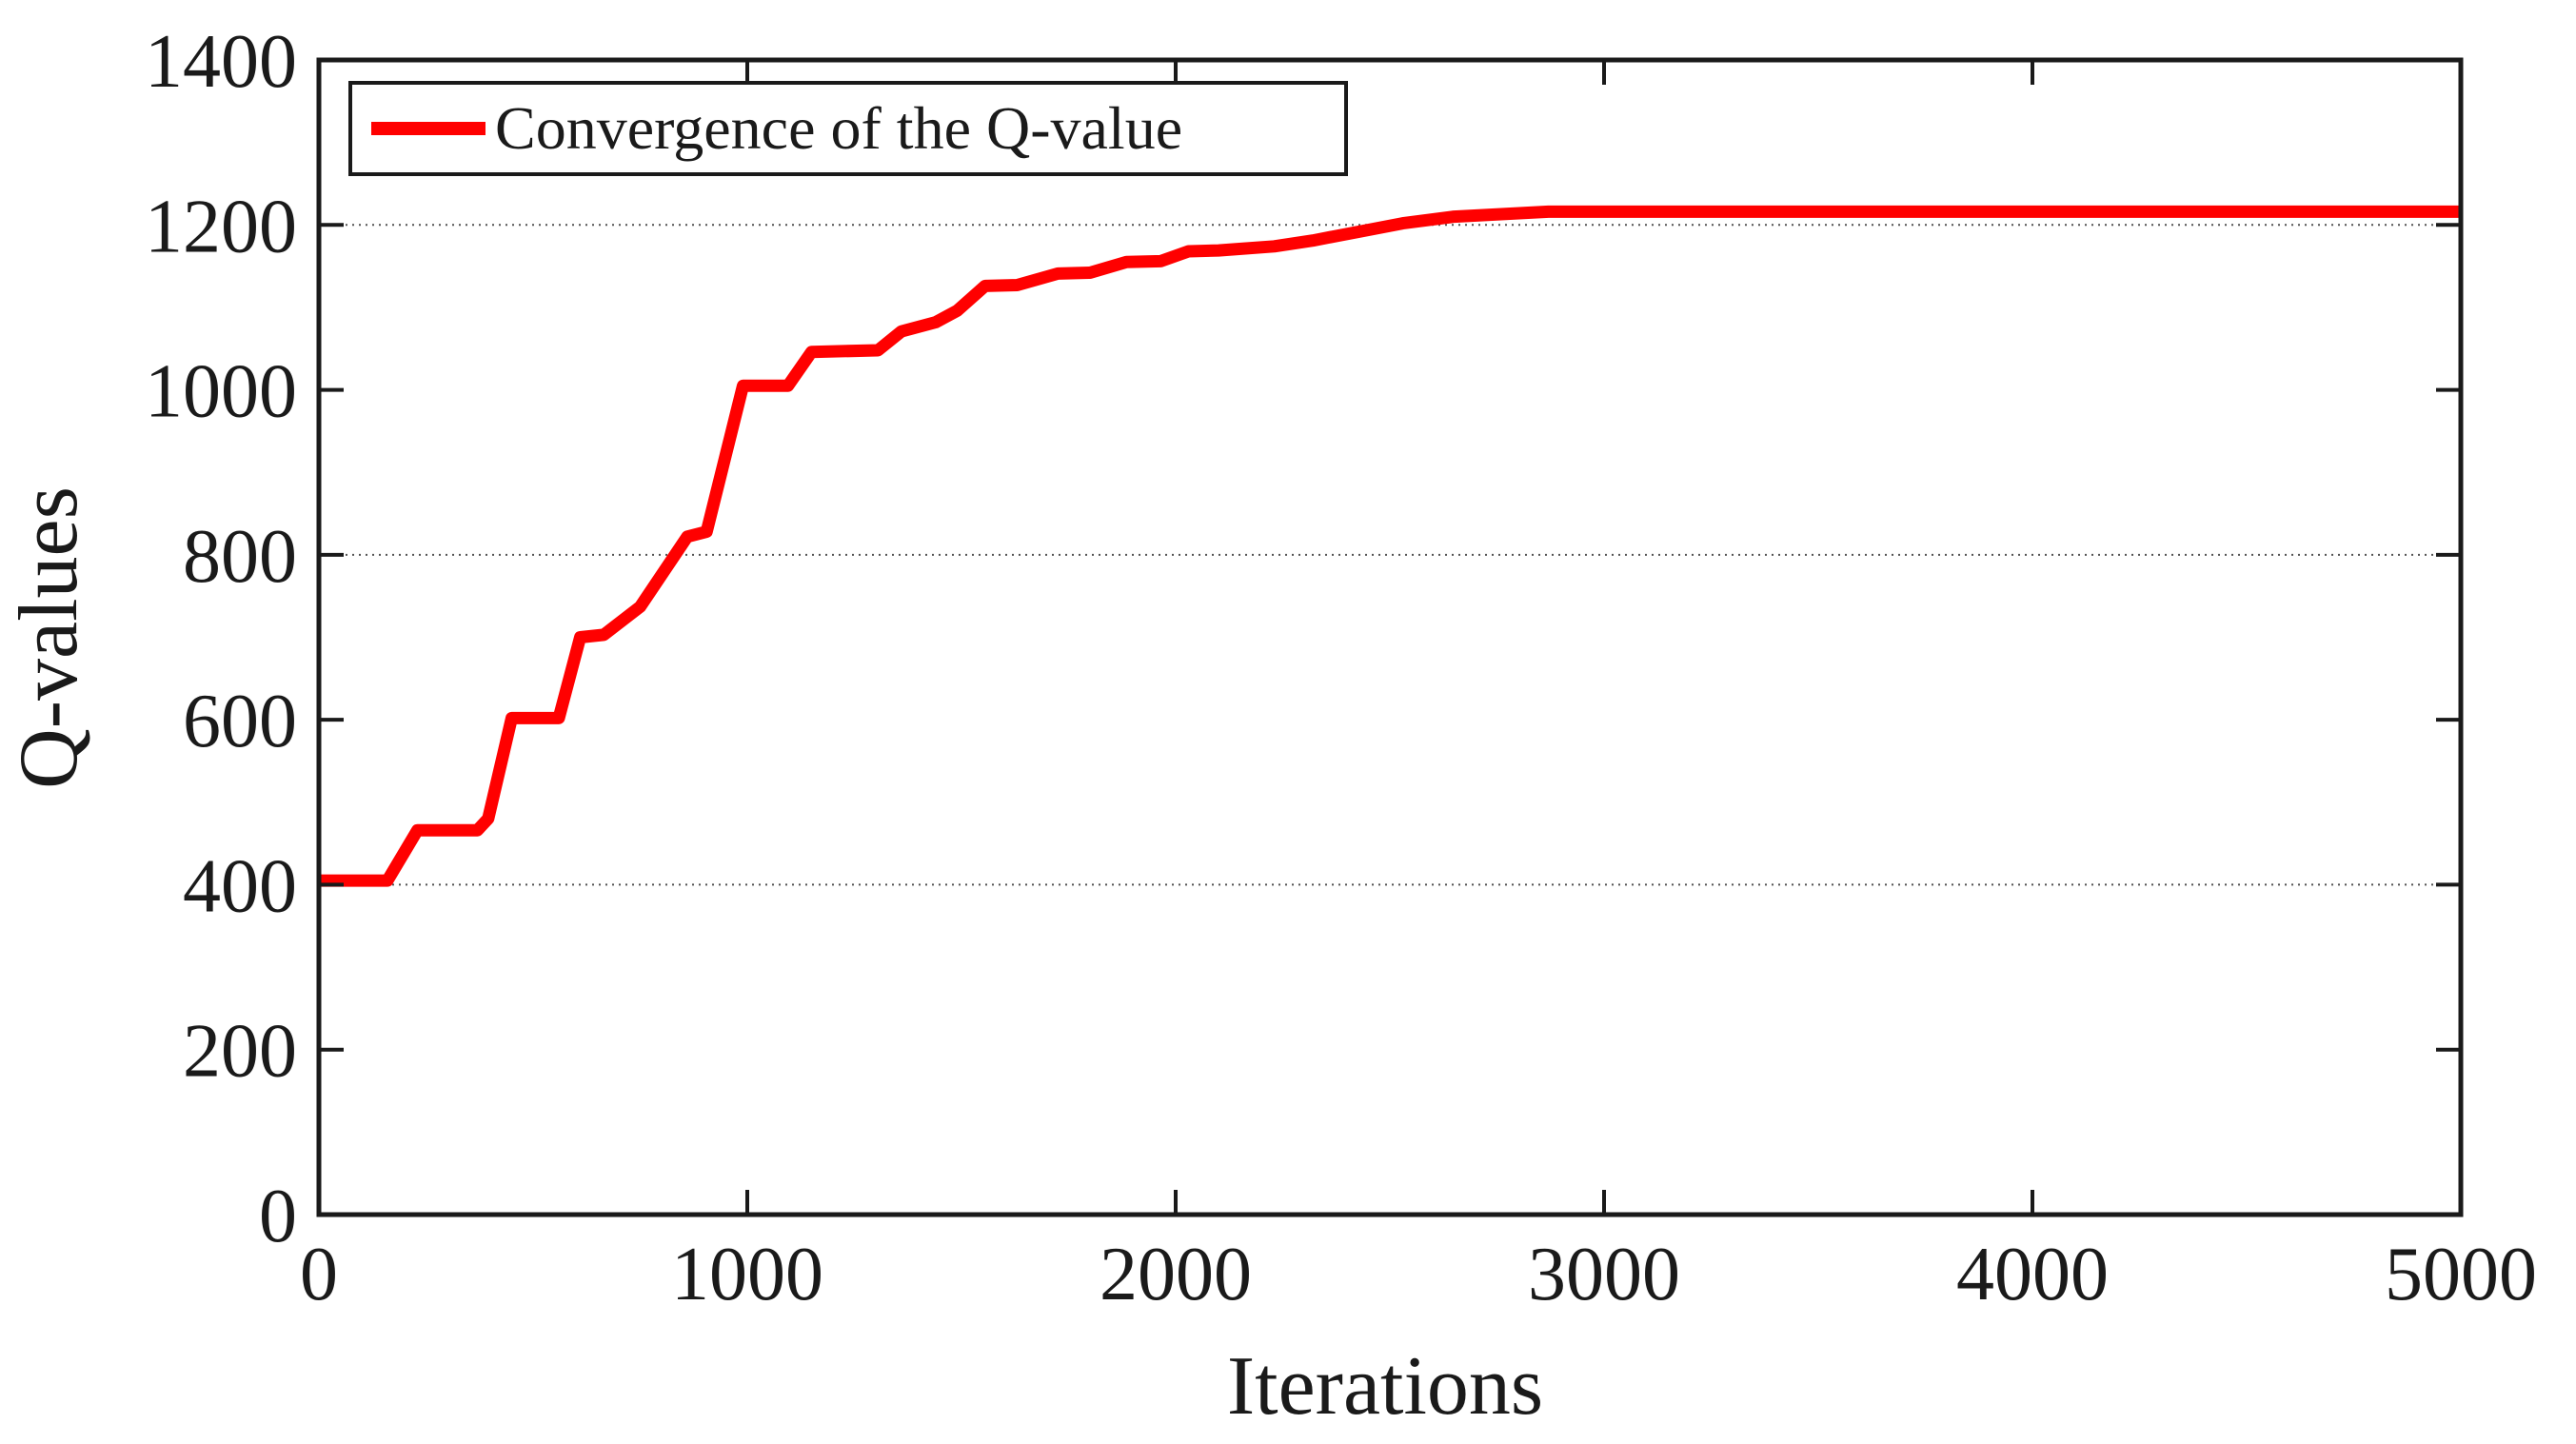 The image size is (2576, 1444). I want to click on y-tick-label: 1200, so click(221, 226).